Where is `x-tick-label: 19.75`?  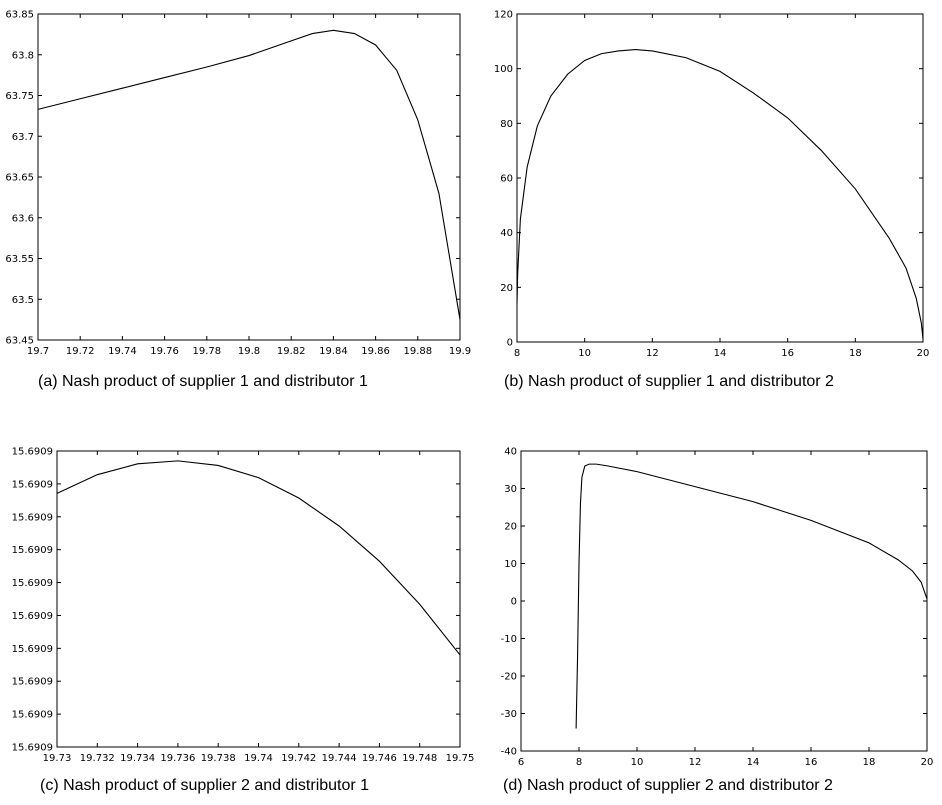
x-tick-label: 19.75 is located at coordinates (460, 758).